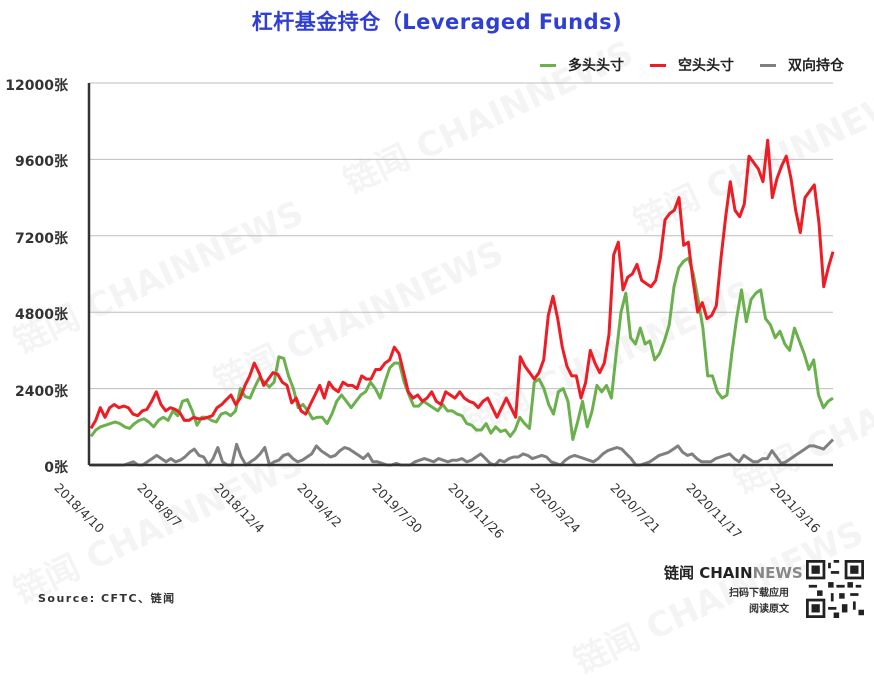 Image resolution: width=874 pixels, height=683 pixels. I want to click on brand-name-cn: 链闻, so click(679, 573).